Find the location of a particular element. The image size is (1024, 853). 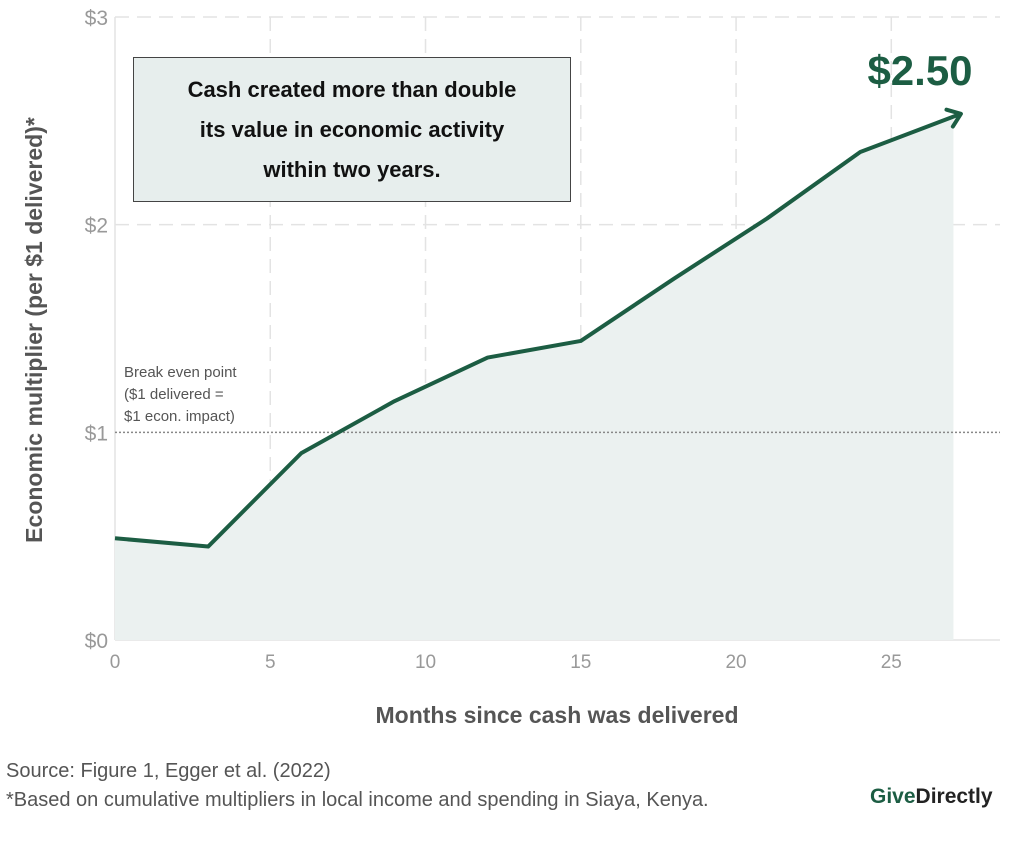

y-tick-label: $2 is located at coordinates (96, 226).